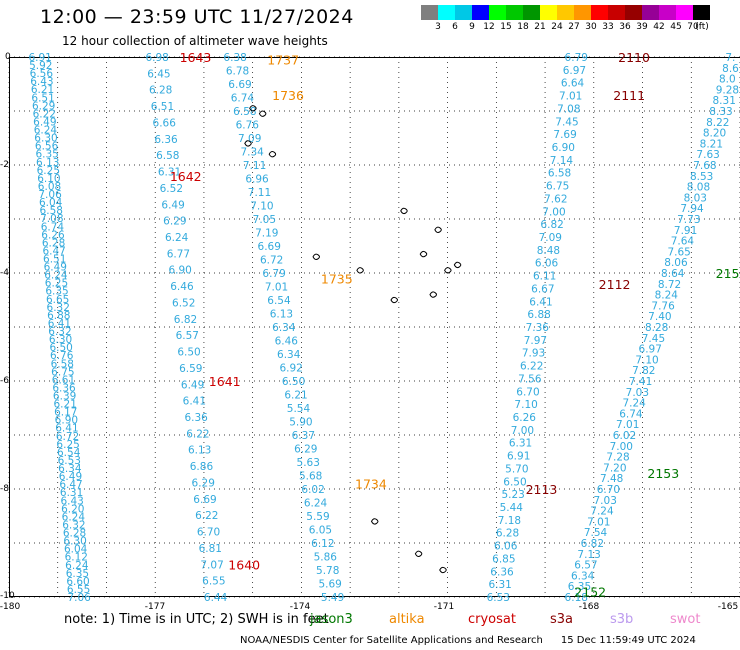 The image size is (740, 650). I want to click on wave-height-value: 7.76, so click(663, 306).